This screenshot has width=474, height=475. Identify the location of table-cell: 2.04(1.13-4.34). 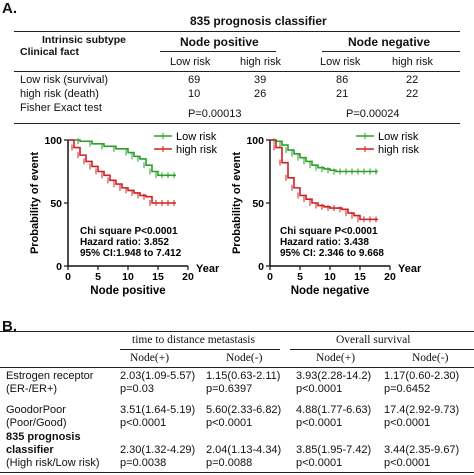
(244, 450).